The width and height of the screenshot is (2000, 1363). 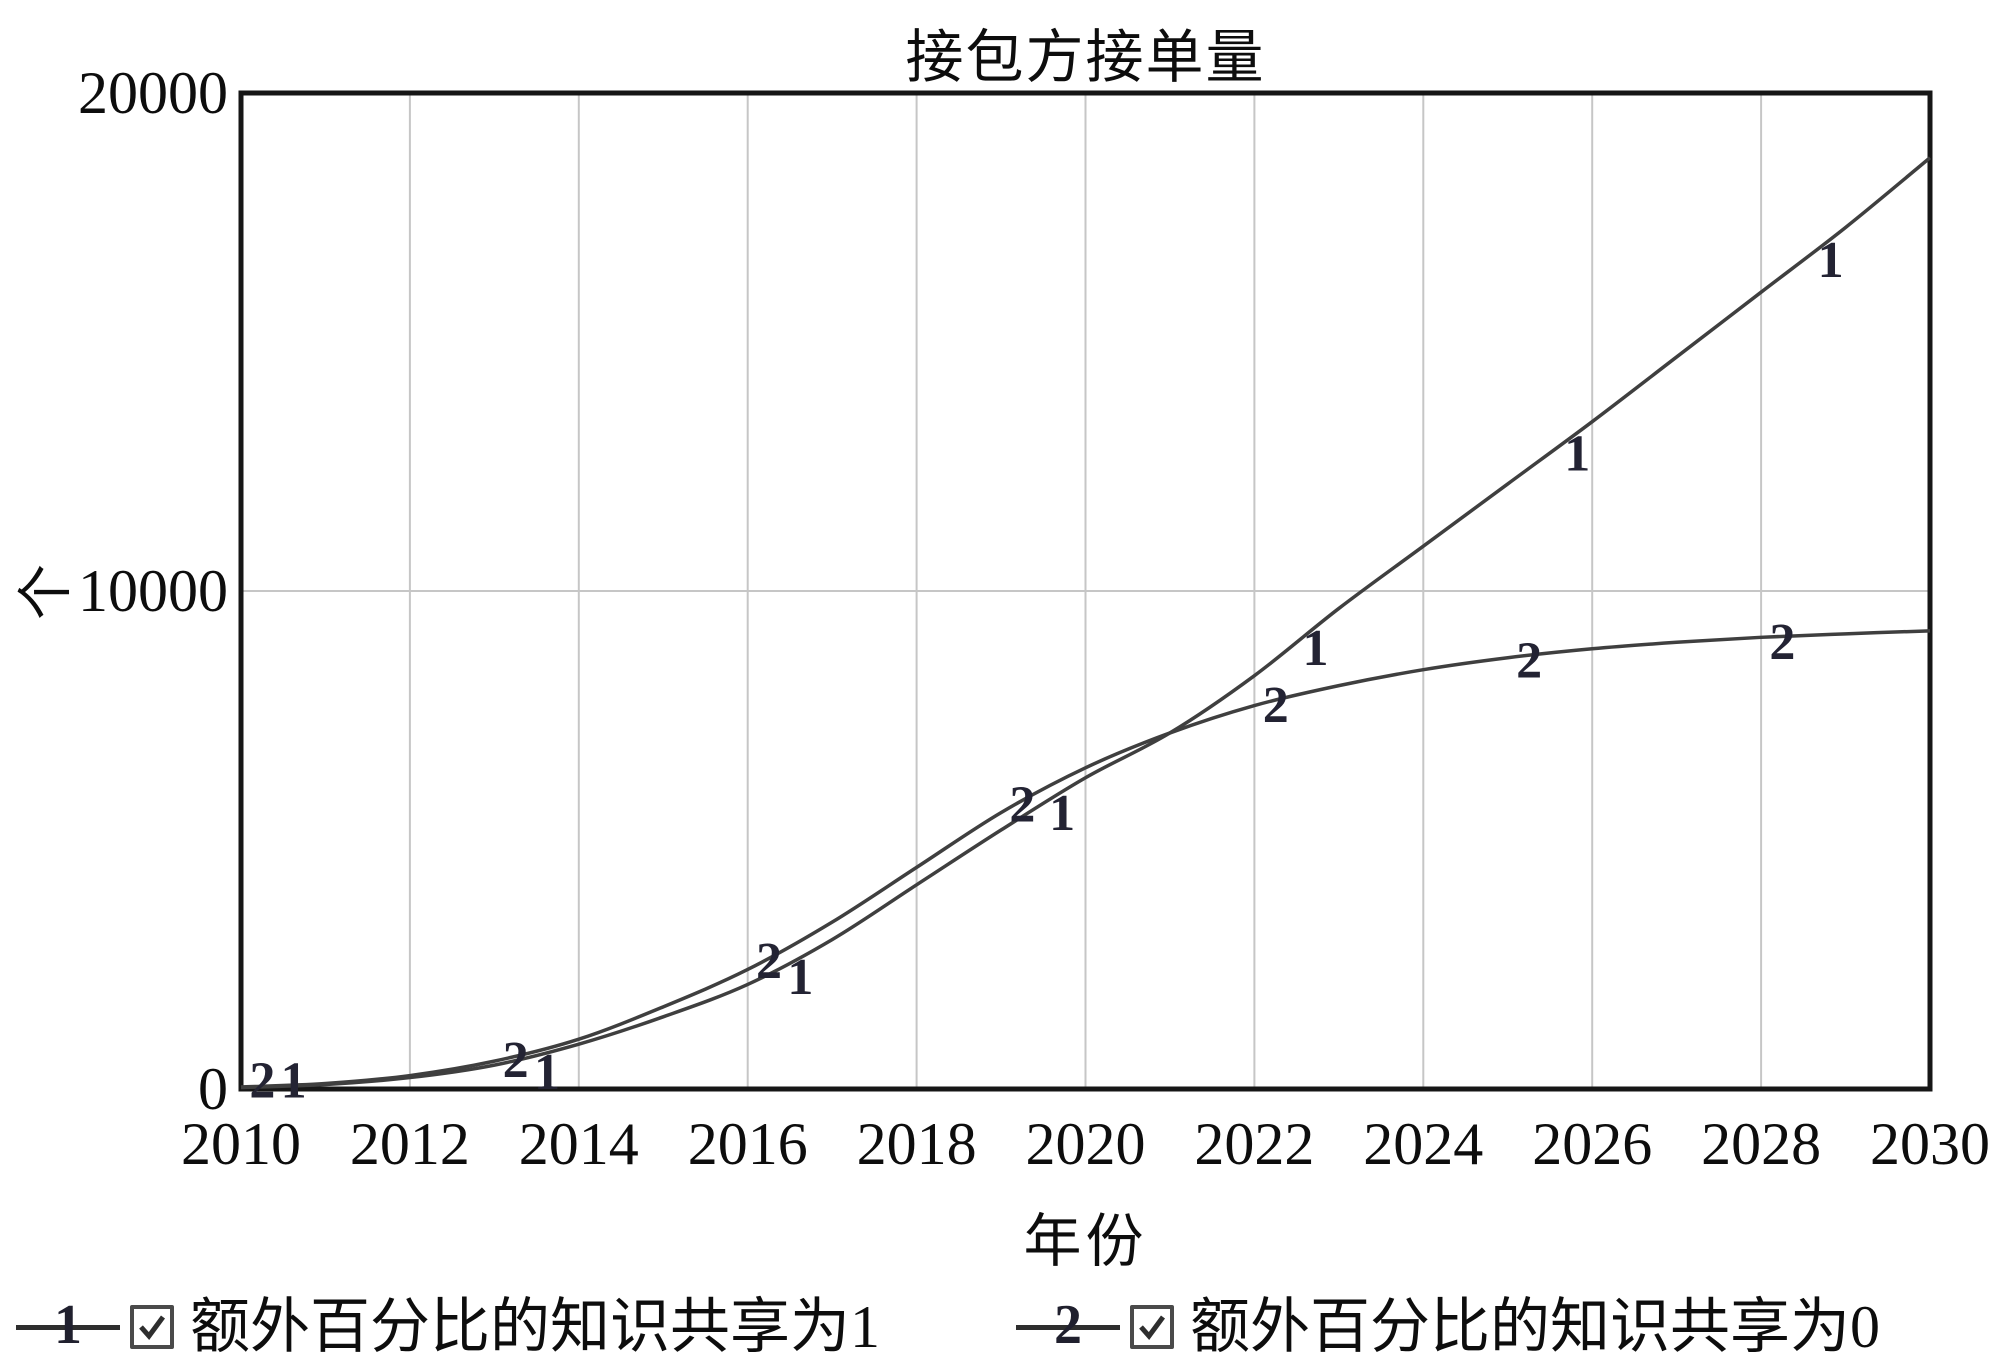 What do you see at coordinates (213, 1089) in the screenshot?
I see `y-tick-label: 0` at bounding box center [213, 1089].